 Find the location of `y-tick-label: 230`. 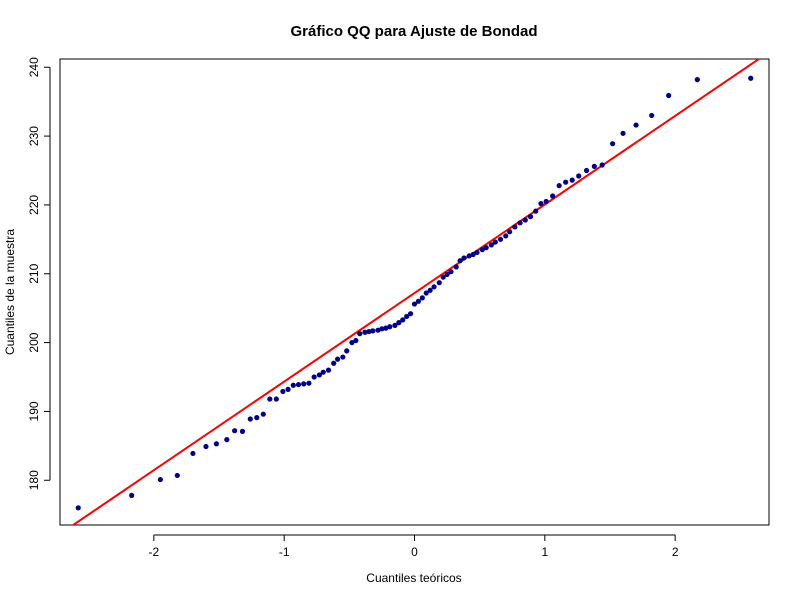

y-tick-label: 230 is located at coordinates (34, 136).